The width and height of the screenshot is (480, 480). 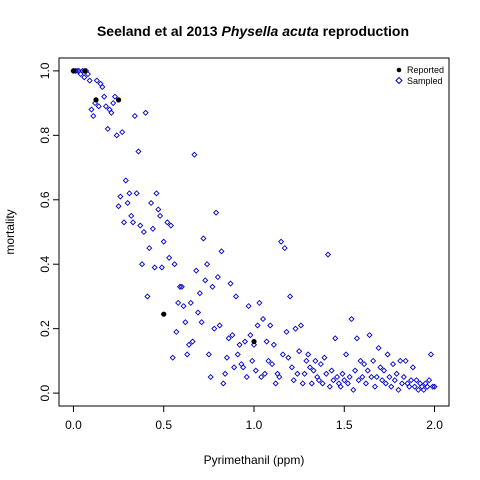 I want to click on x-tick-label: 1.0, so click(x=254, y=425).